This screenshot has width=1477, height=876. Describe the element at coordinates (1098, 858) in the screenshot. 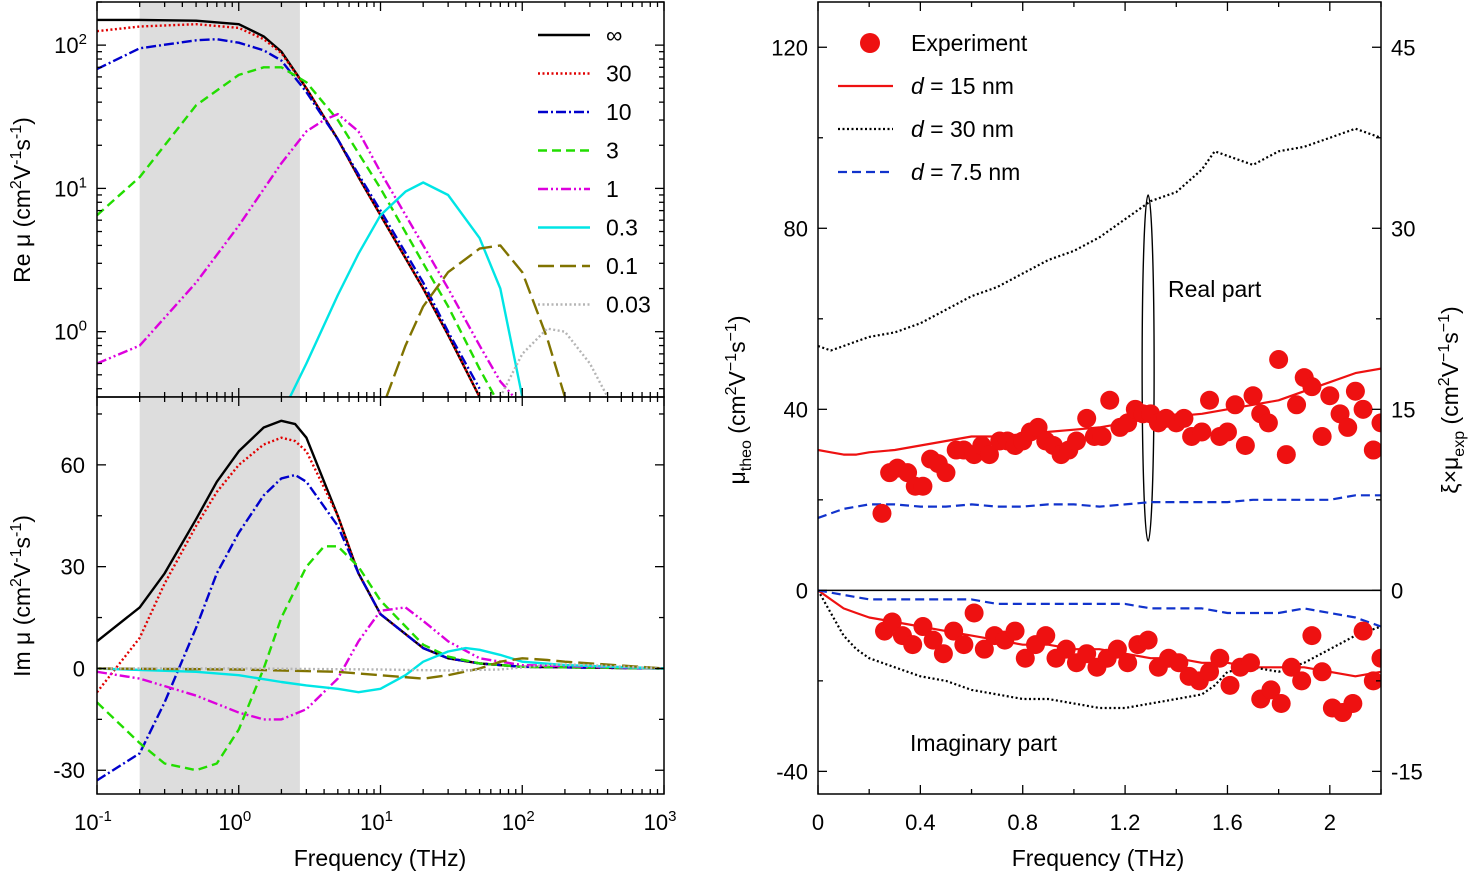

I see `right-xlabel: Frequency (THz)` at that location.